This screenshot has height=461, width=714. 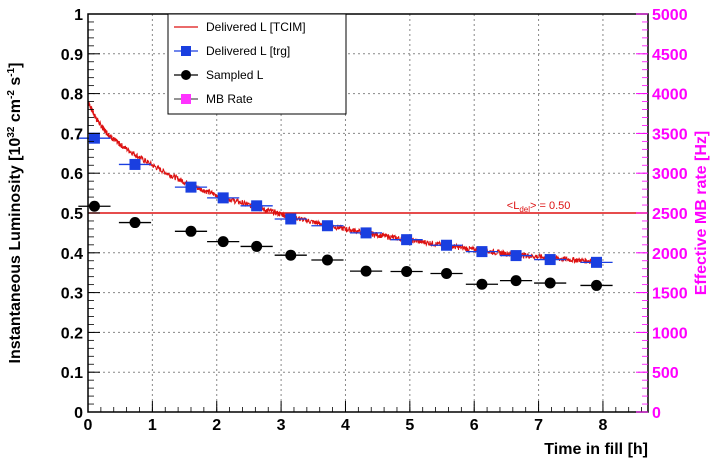 I want to click on y2-tick-label: 4500, so click(x=670, y=55).